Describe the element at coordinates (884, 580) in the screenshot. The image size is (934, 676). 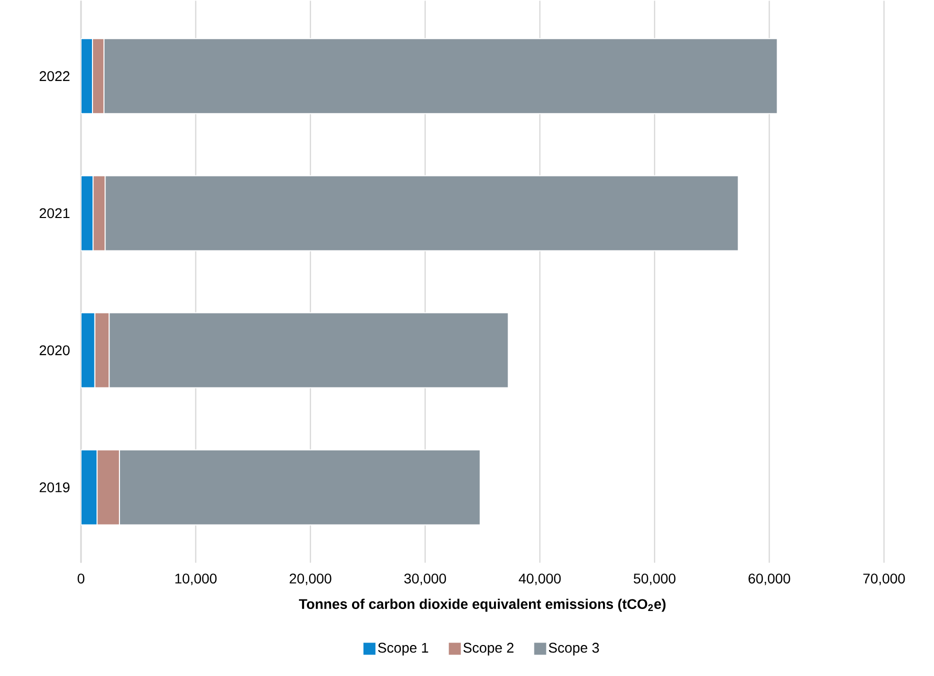
I see `x-tick-label: 70,000` at that location.